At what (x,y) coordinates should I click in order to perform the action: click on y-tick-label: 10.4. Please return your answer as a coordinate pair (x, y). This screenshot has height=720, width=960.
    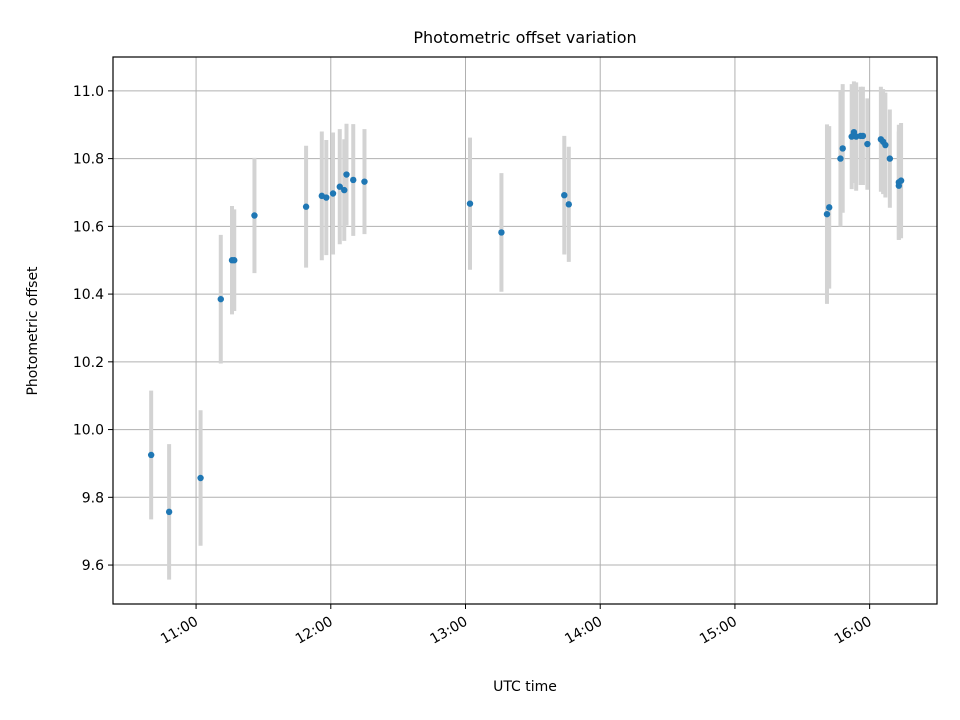
    Looking at the image, I should click on (88, 295).